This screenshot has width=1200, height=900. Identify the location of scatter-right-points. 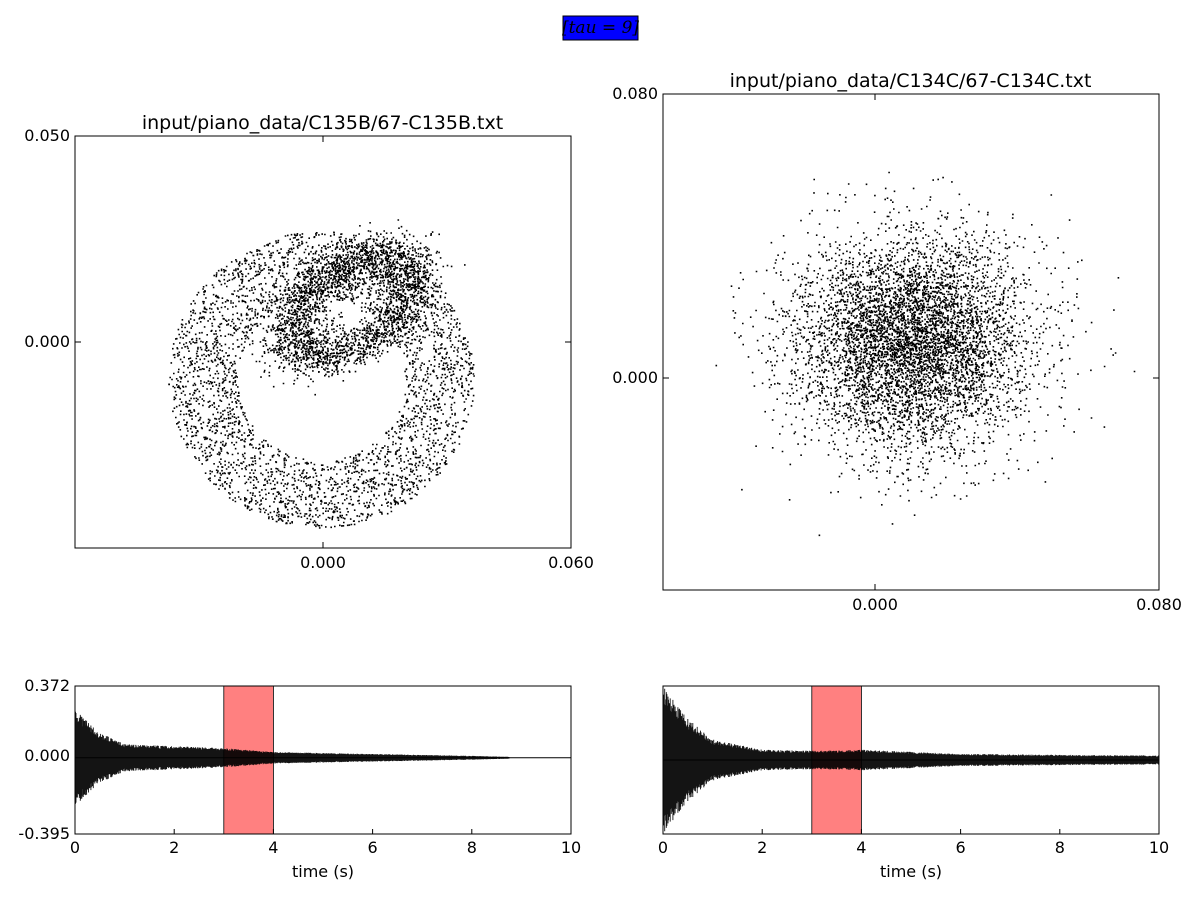
(925, 354).